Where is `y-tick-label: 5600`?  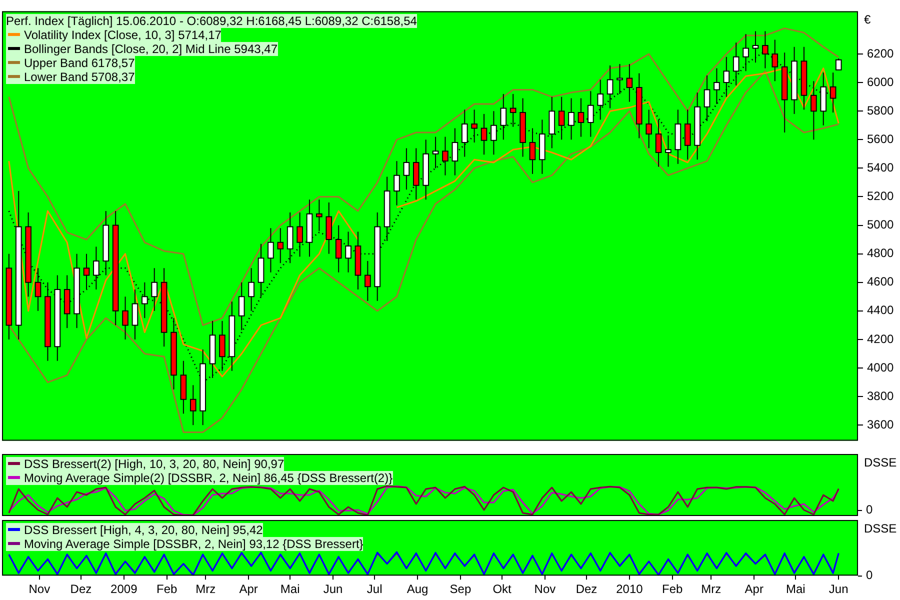 y-tick-label: 5600 is located at coordinates (880, 139).